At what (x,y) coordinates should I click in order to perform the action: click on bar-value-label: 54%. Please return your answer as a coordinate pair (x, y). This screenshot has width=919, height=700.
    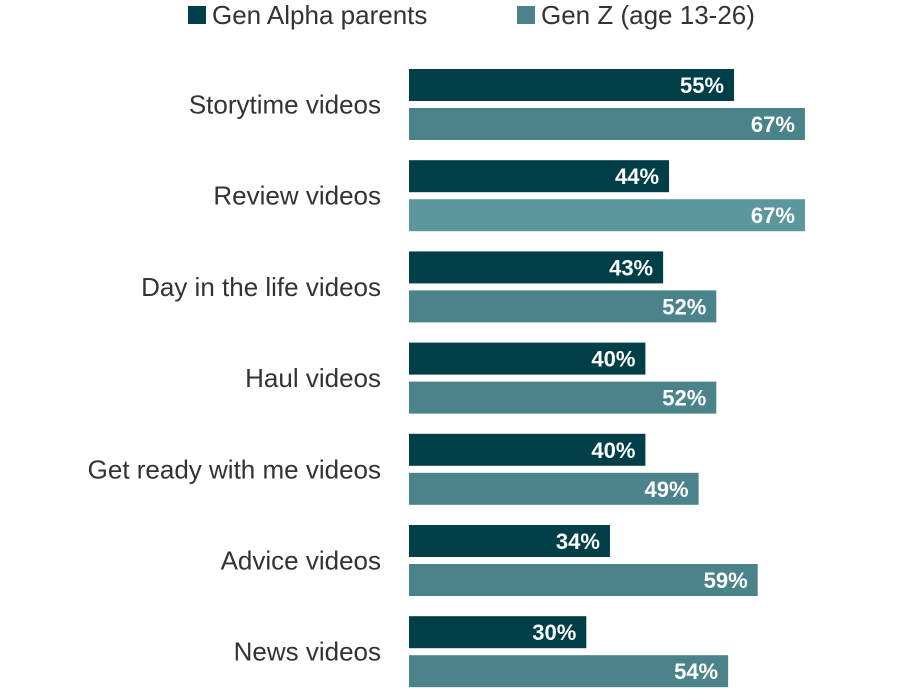
    Looking at the image, I should click on (696, 671).